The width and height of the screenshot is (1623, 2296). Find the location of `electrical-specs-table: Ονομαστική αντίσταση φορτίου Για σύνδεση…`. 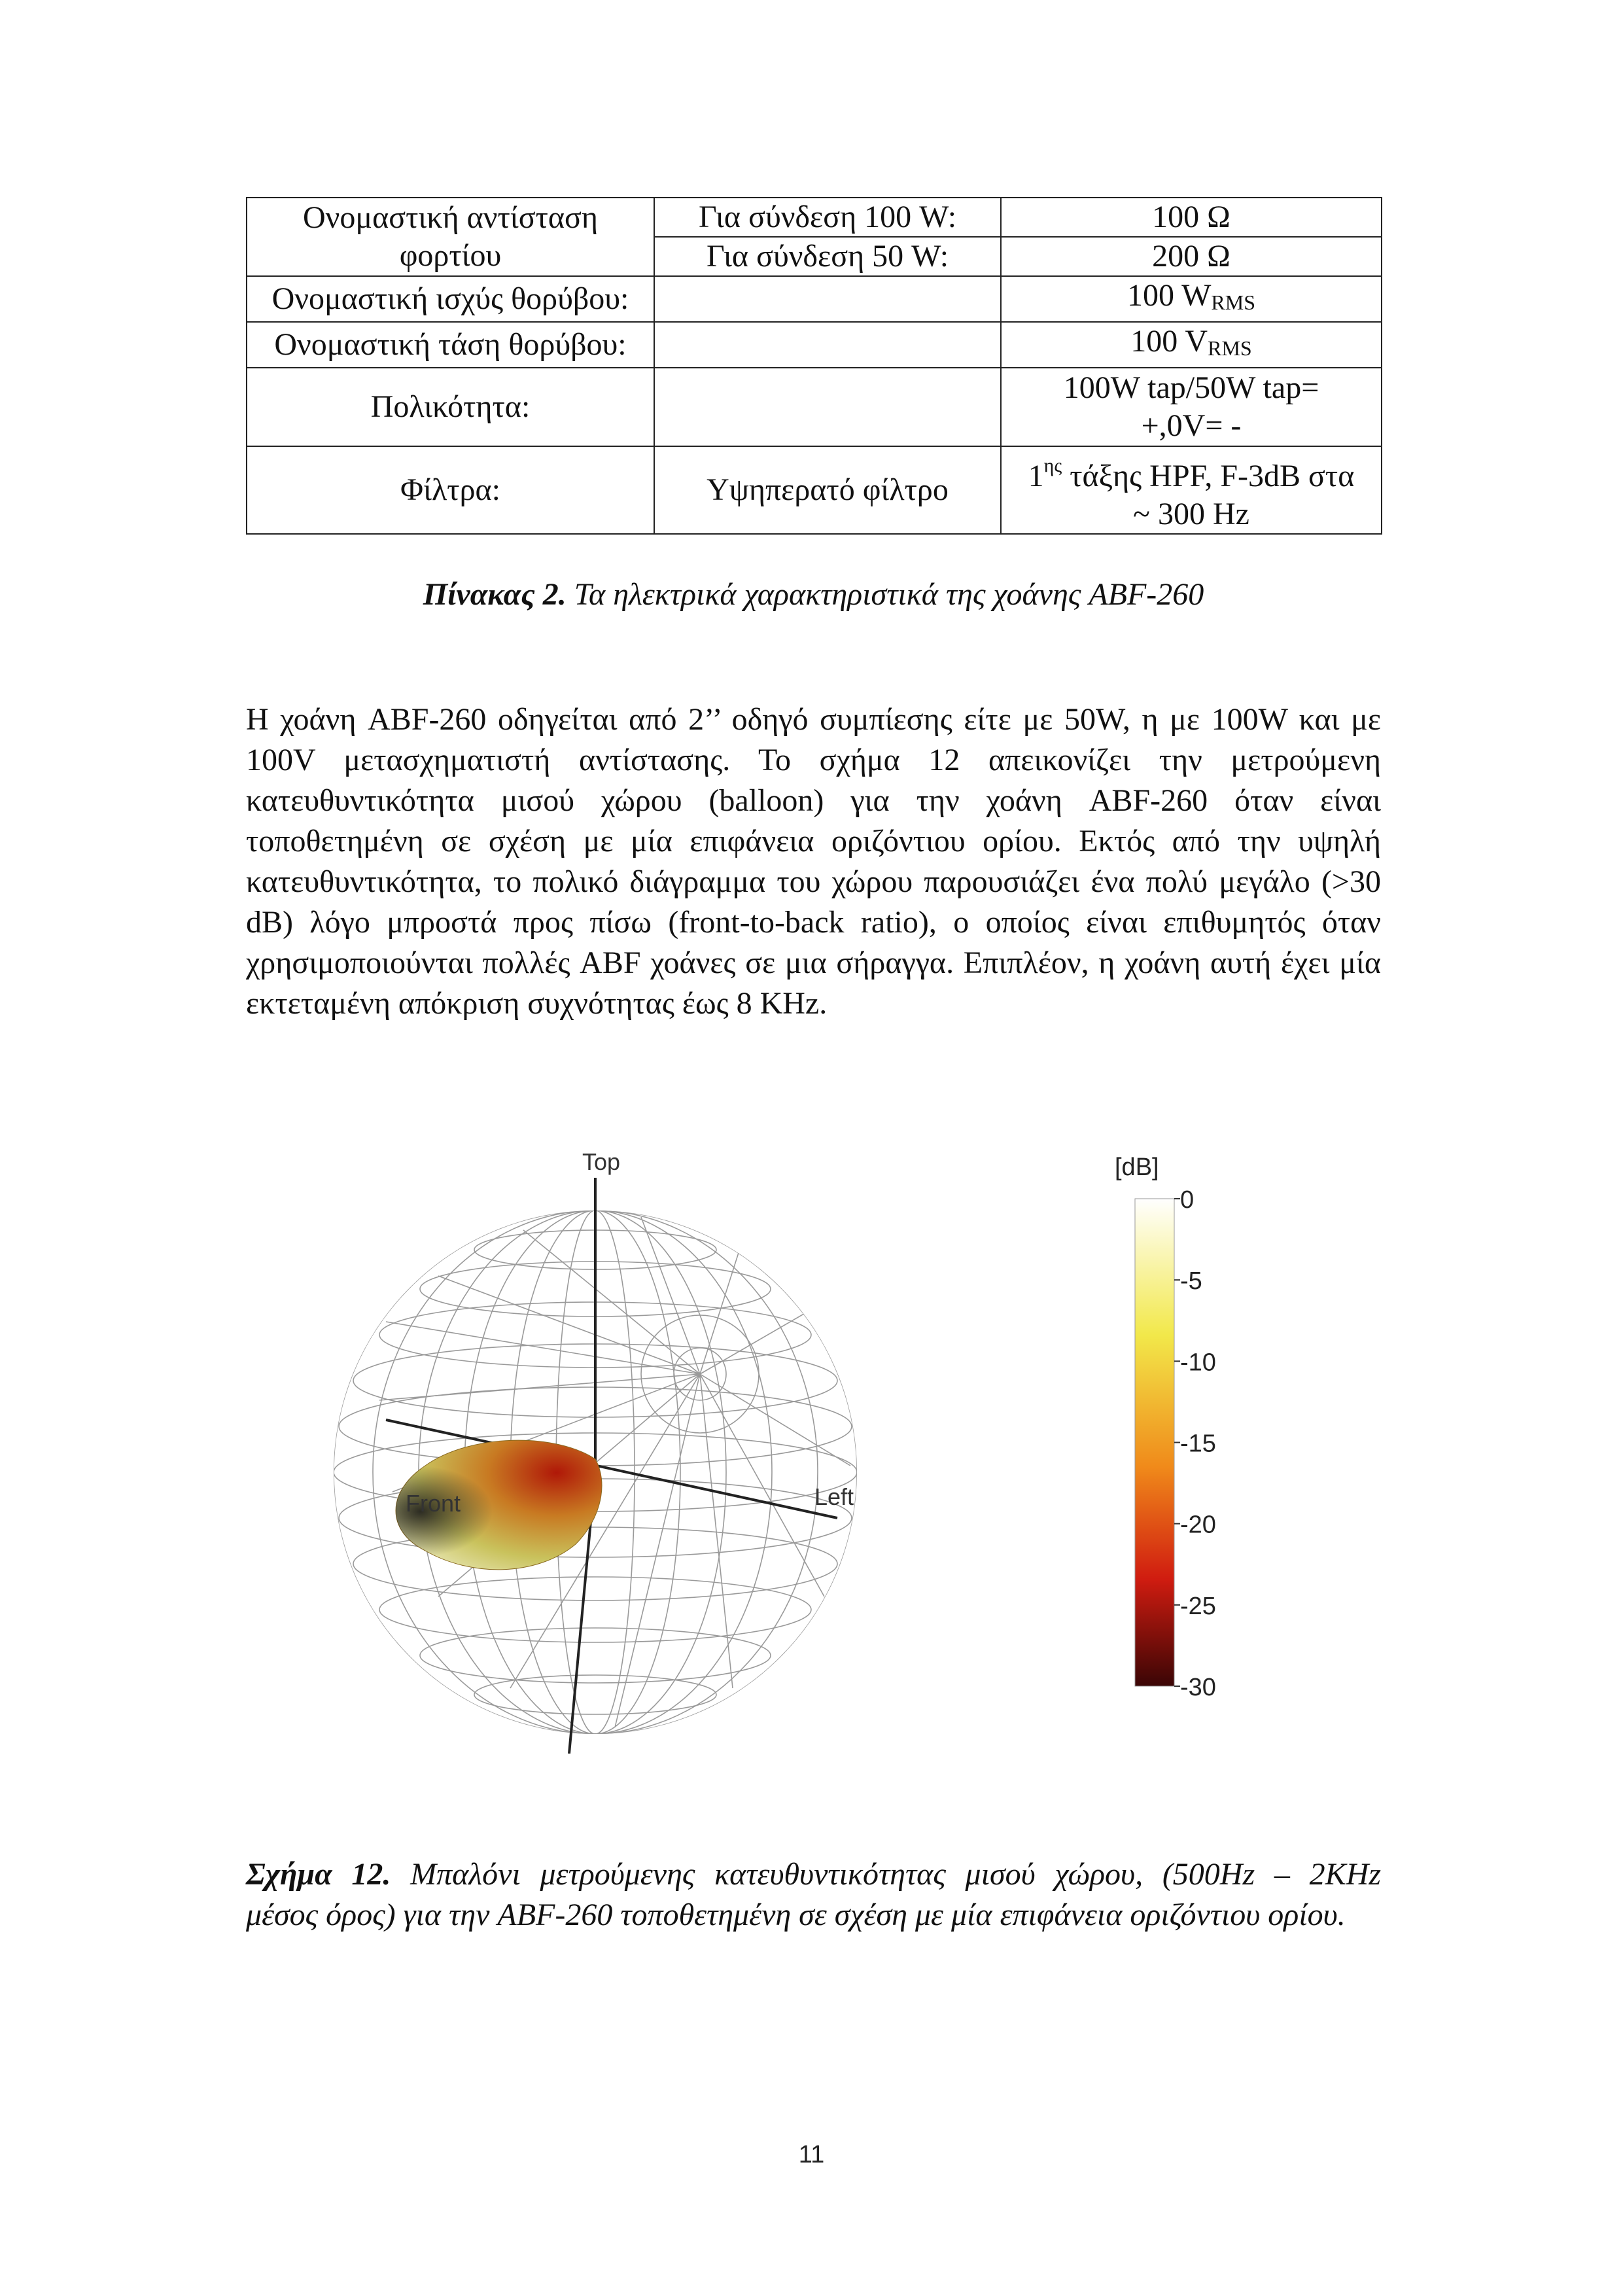

electrical-specs-table: Ονομαστική αντίσταση φορτίου Για σύνδεση… is located at coordinates (814, 366).